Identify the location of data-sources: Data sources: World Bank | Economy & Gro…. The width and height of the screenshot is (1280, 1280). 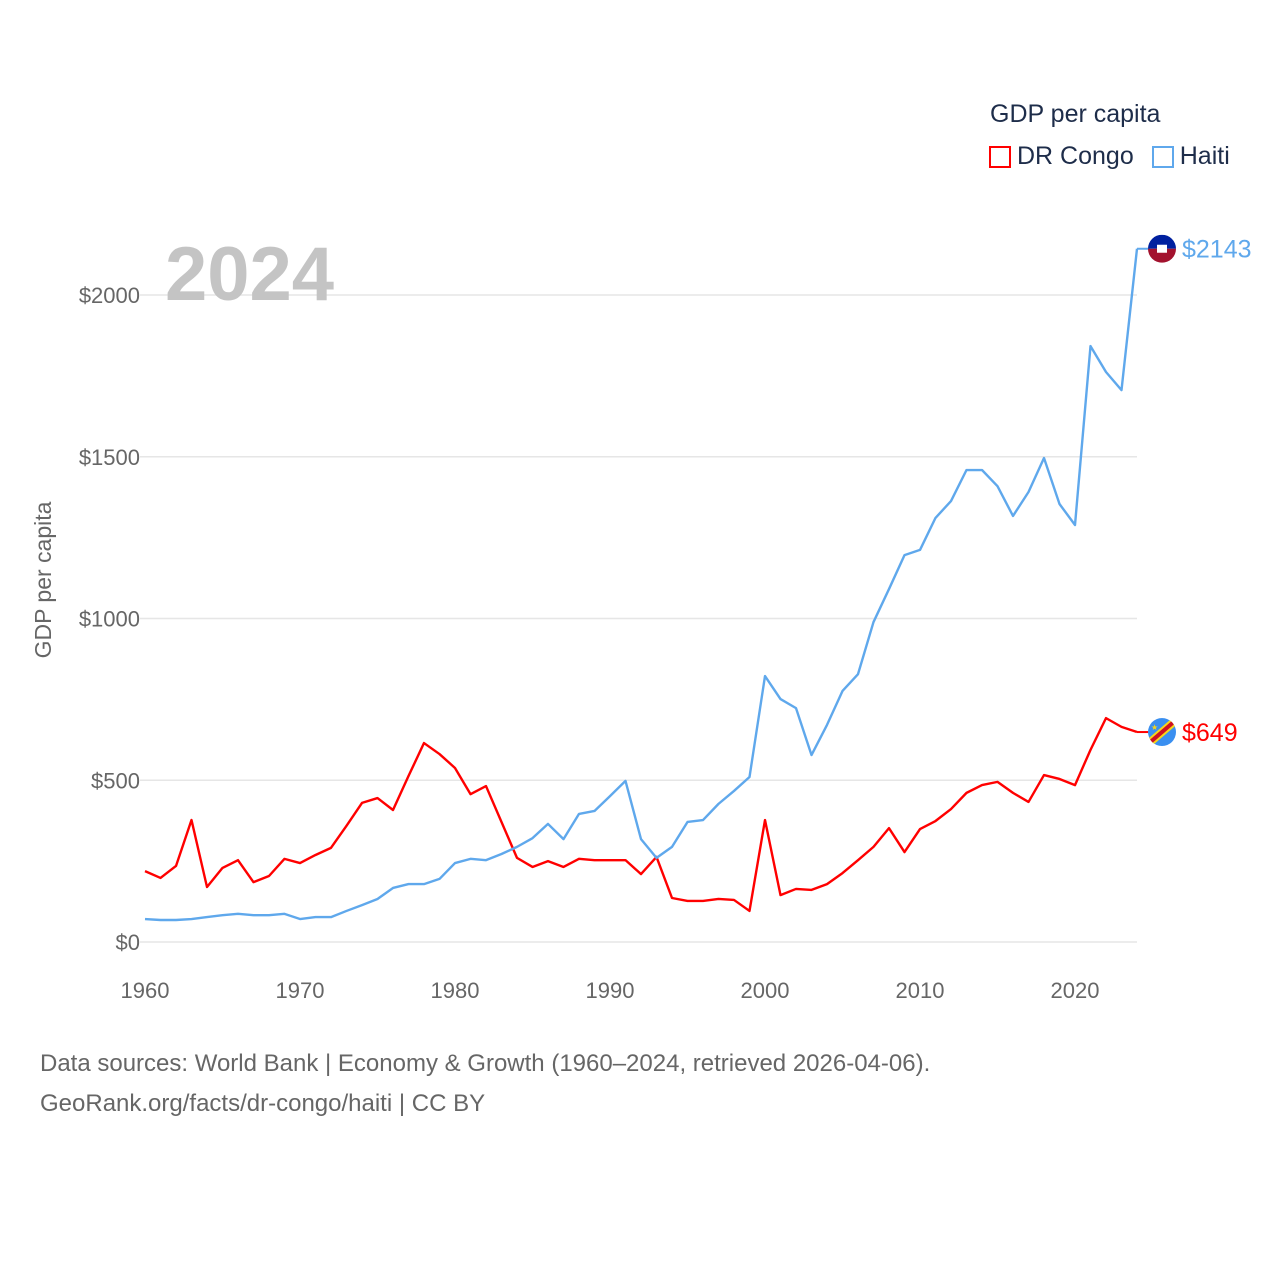
(485, 1063).